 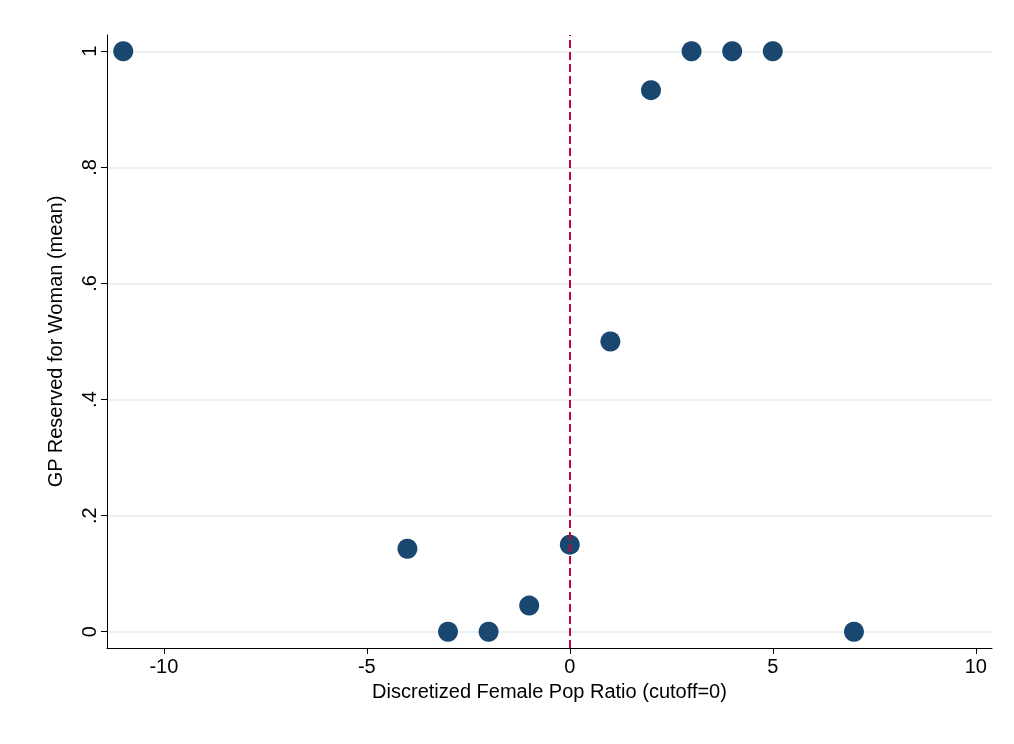 What do you see at coordinates (975, 666) in the screenshot?
I see `x-tick-label: 10` at bounding box center [975, 666].